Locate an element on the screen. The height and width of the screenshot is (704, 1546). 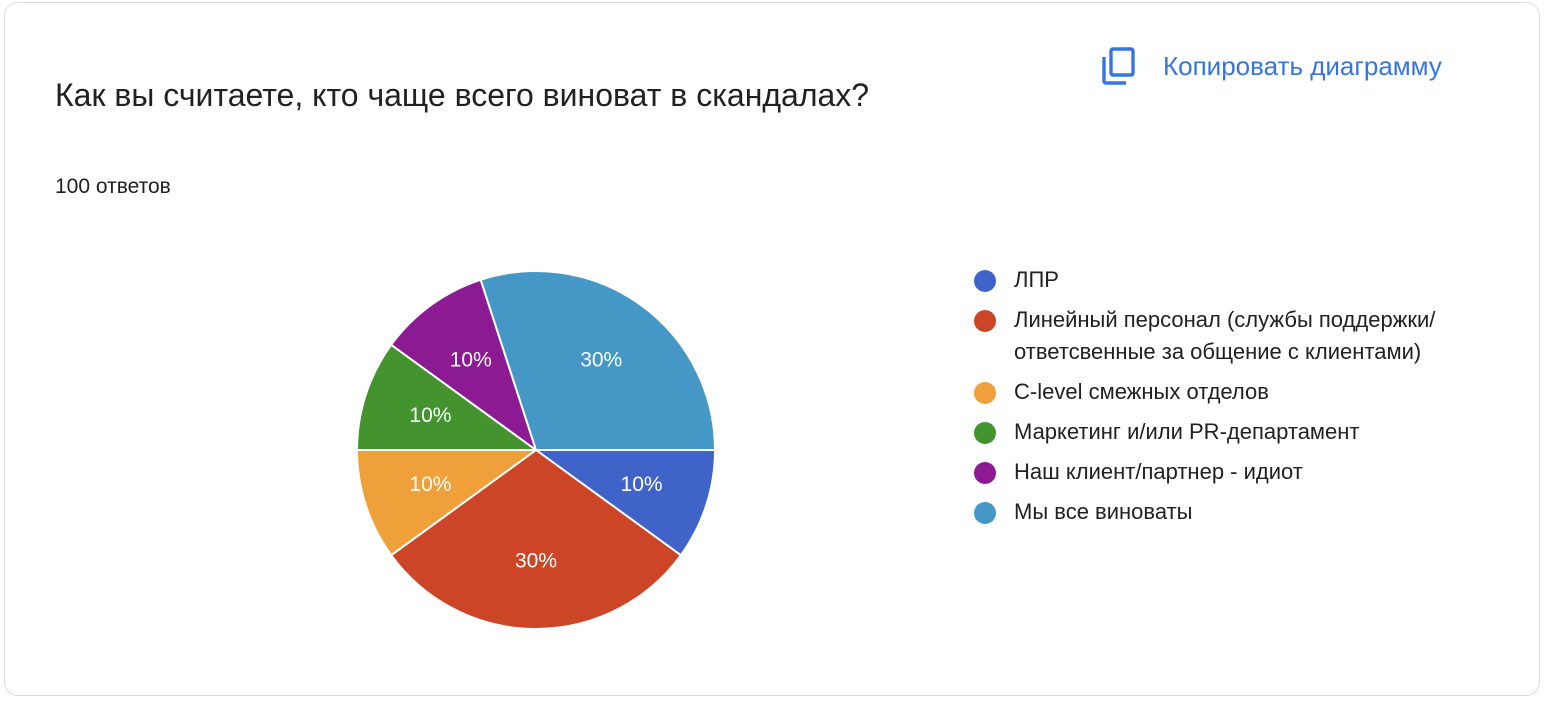
legend-label-2: C-level смежных отделов is located at coordinates (1141, 391).